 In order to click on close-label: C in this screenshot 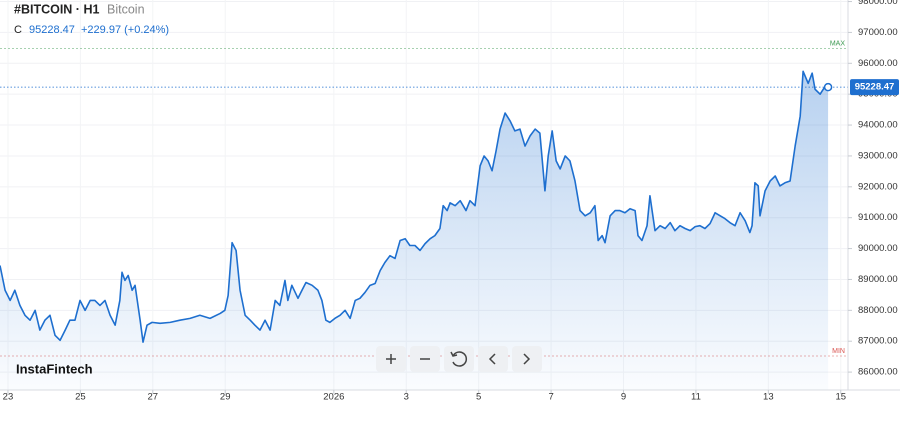, I will do `click(18, 30)`.